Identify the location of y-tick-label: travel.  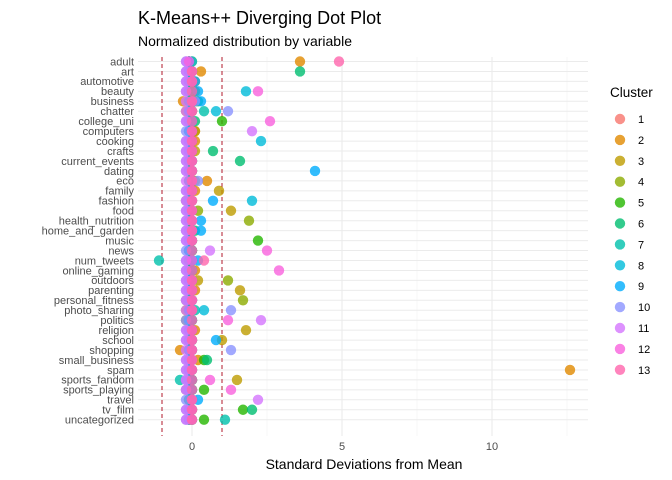
(120, 401).